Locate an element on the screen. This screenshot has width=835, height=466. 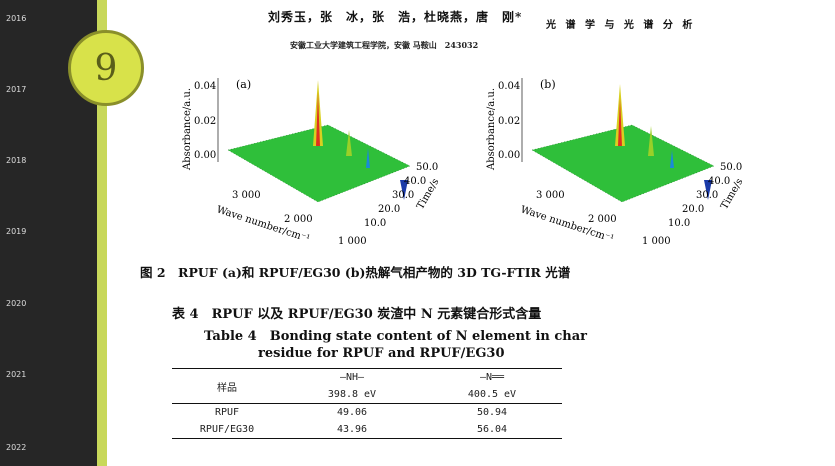
table-title-zh: 表 4 RPUF 以及 RPUF/EG30 炭渣中 N 元素键合形式含量 is located at coordinates (357, 314).